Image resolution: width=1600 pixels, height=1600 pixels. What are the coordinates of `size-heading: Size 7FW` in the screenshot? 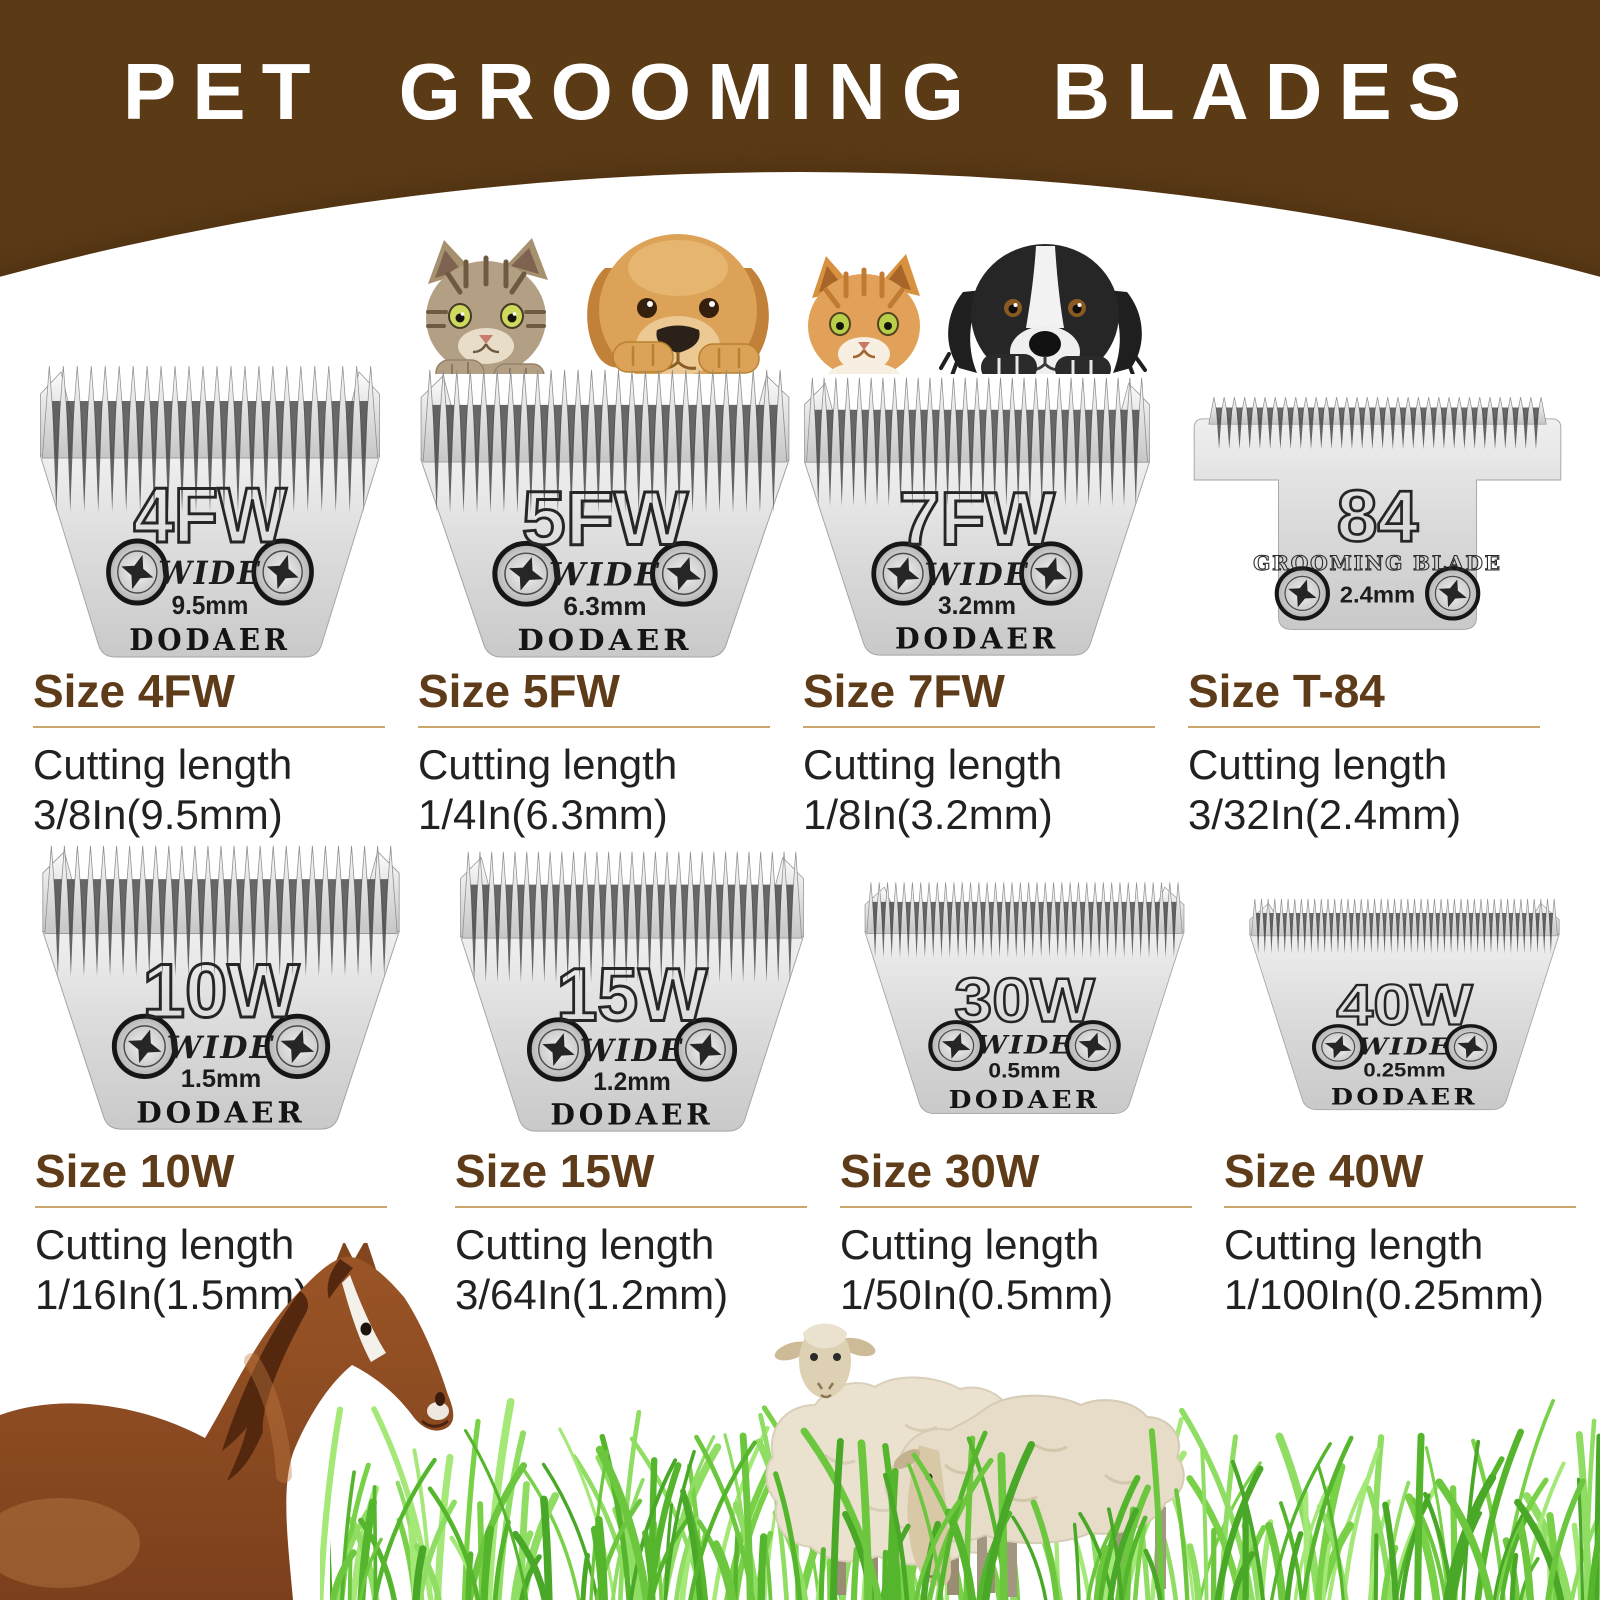 It's located at (904, 691).